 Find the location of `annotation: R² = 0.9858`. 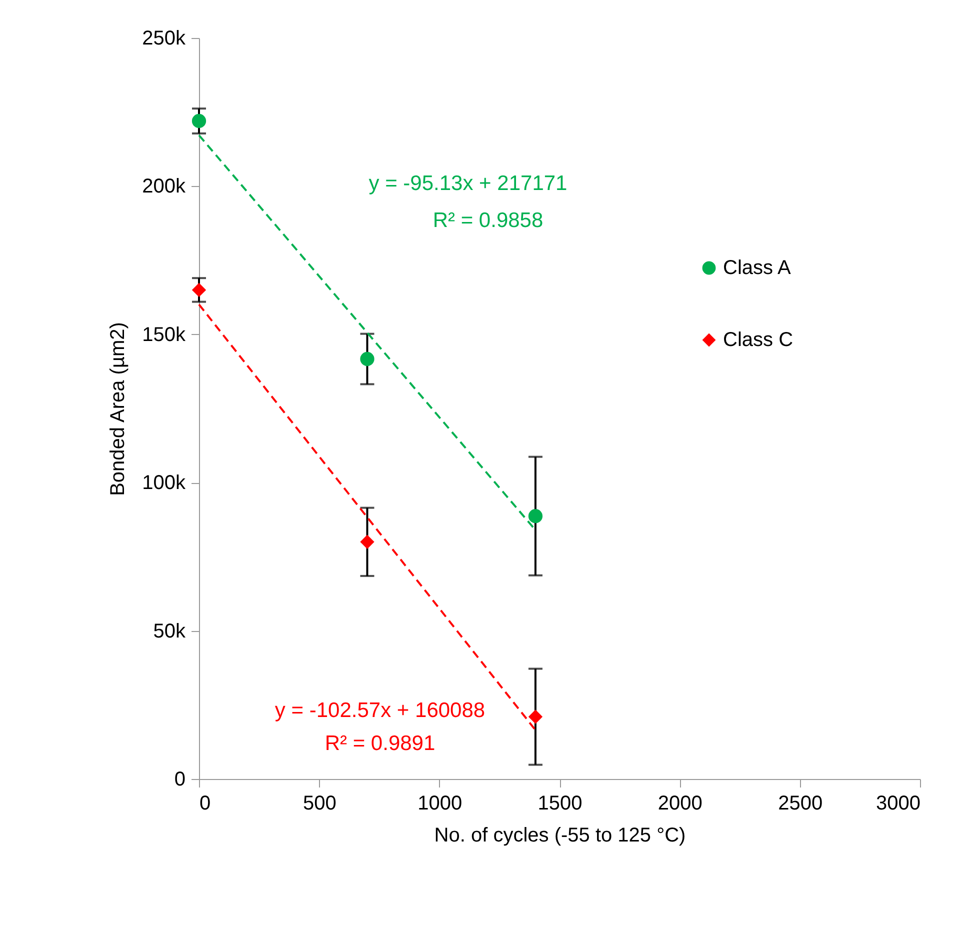

annotation: R² = 0.9858 is located at coordinates (488, 220).